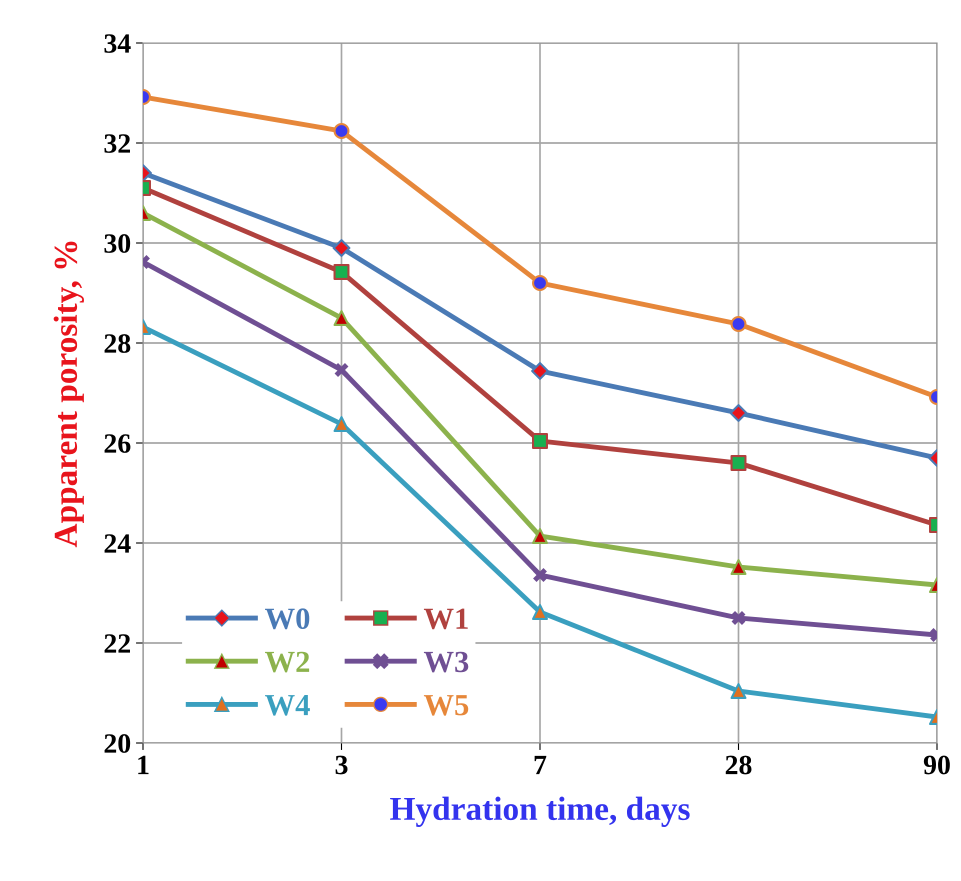 The width and height of the screenshot is (961, 881). Describe the element at coordinates (446, 619) in the screenshot. I see `legend-label: W1` at that location.